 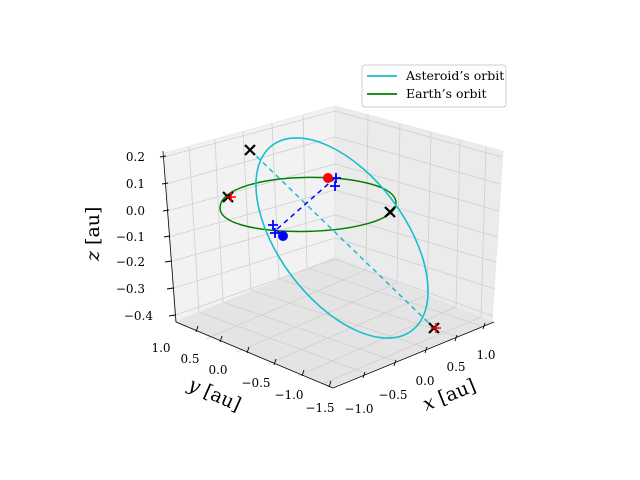 What do you see at coordinates (130, 262) in the screenshot?
I see `z-tick-label: −0.2` at bounding box center [130, 262].